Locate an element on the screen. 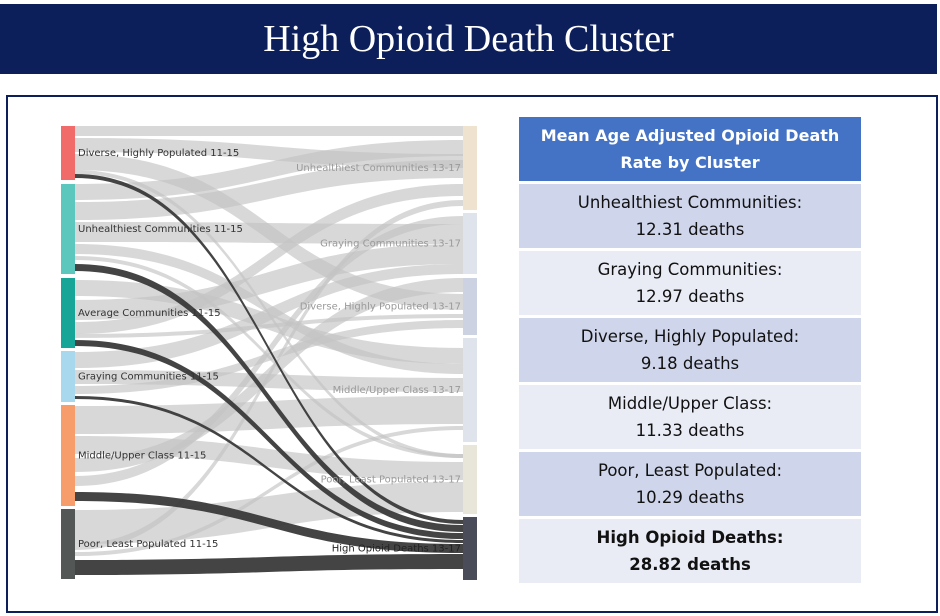 The width and height of the screenshot is (940, 616). death-rate-value: 12.31 deaths is located at coordinates (690, 229).